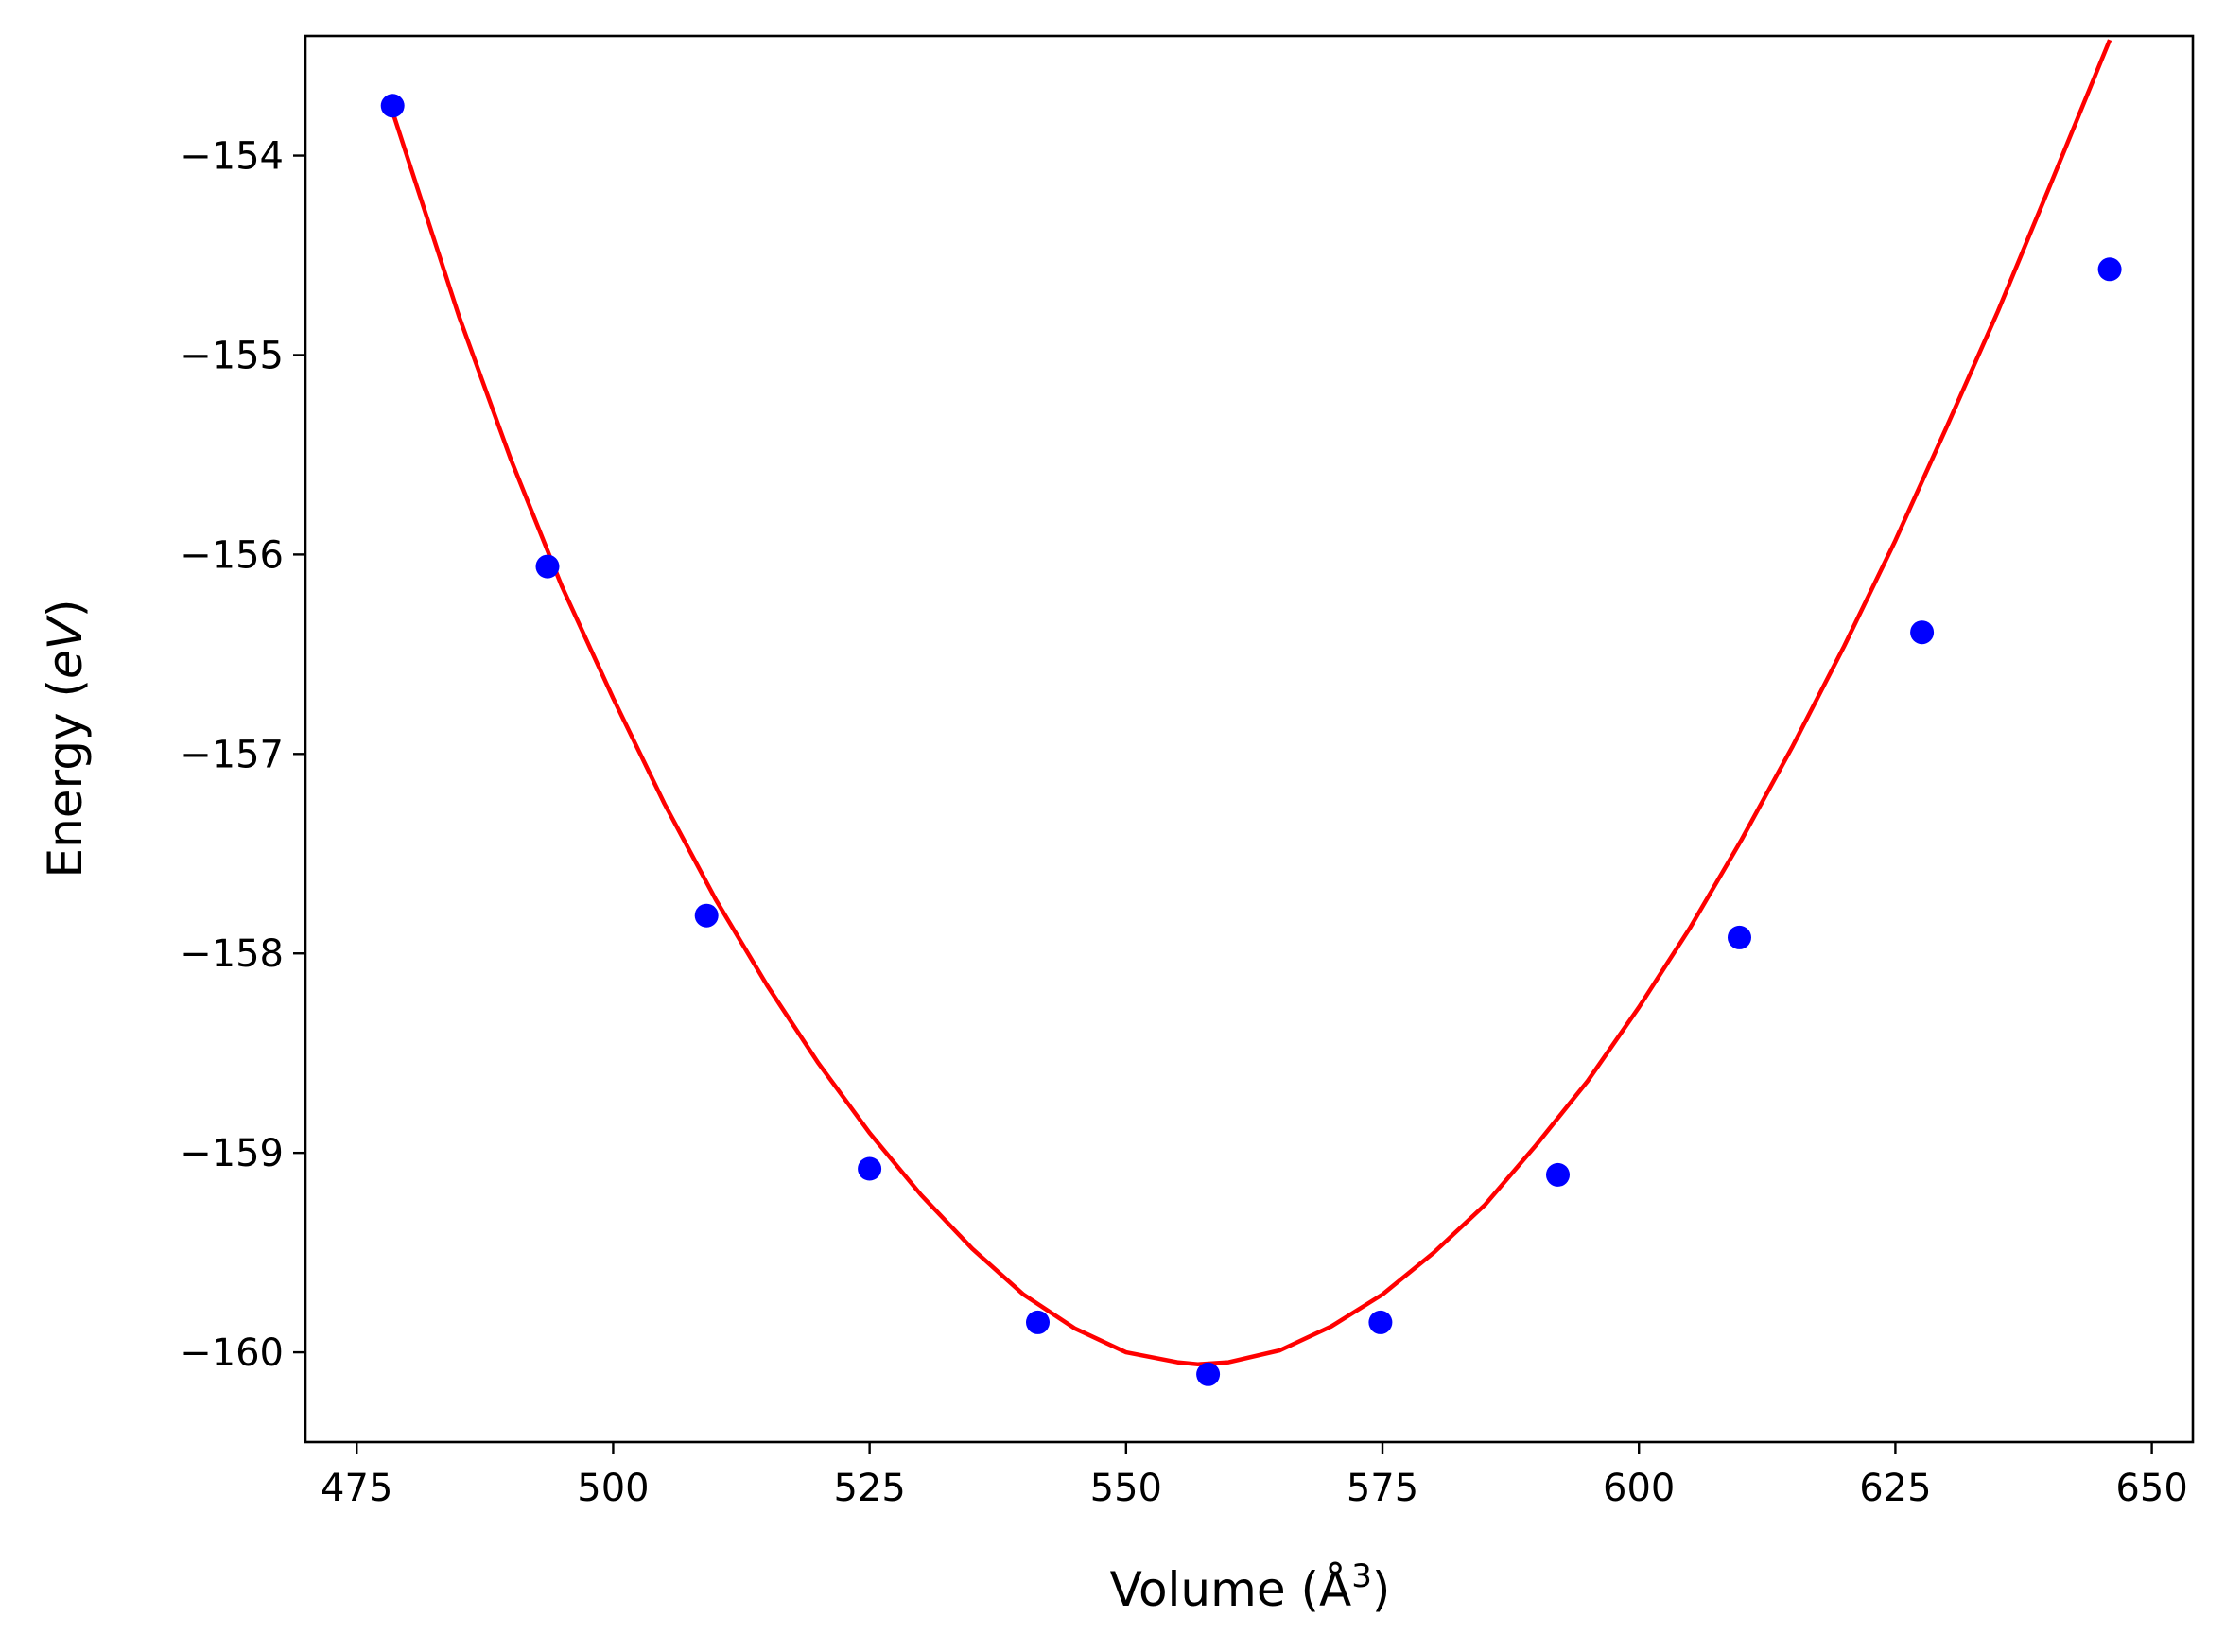  What do you see at coordinates (1250, 1587) in the screenshot?
I see `x-axis-label: Volume (Å3)` at bounding box center [1250, 1587].